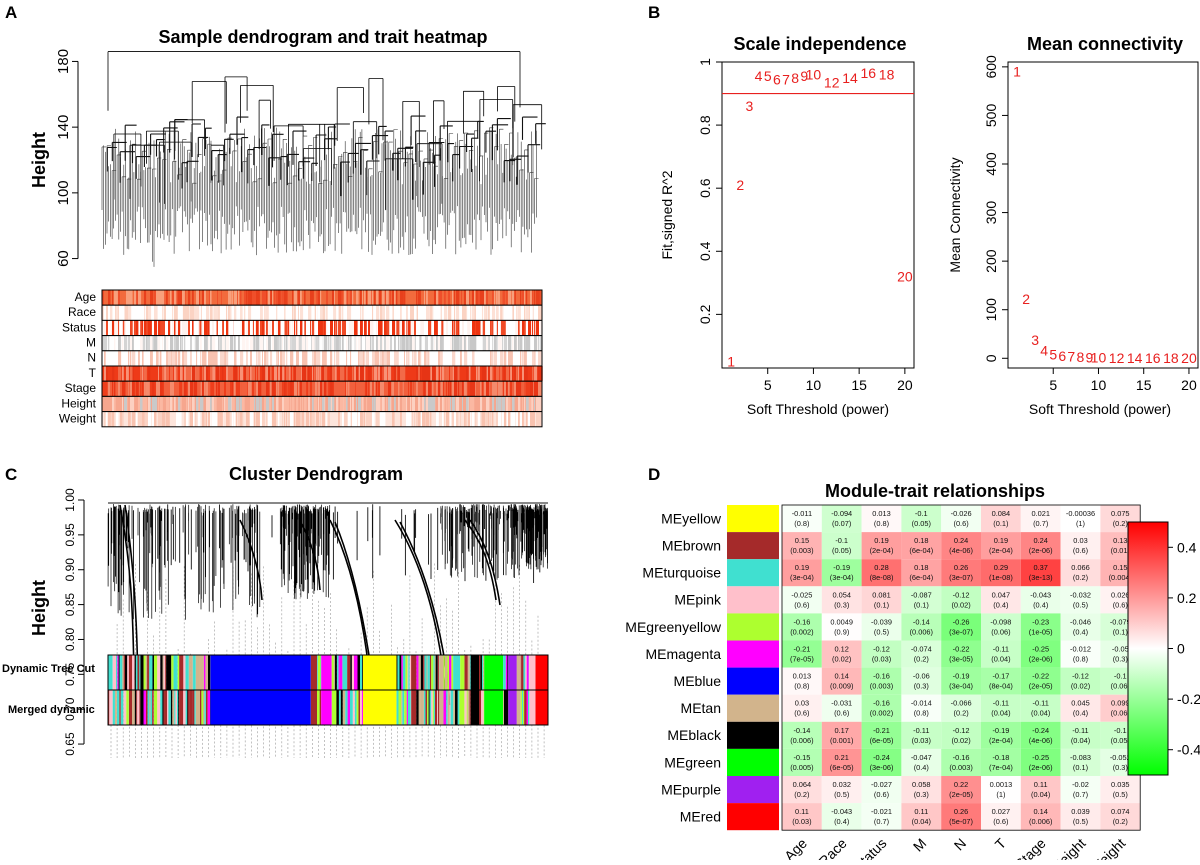 The image size is (1200, 865). What do you see at coordinates (1120, 567) in the screenshot?
I see `cell-correlation: 0.15` at bounding box center [1120, 567].